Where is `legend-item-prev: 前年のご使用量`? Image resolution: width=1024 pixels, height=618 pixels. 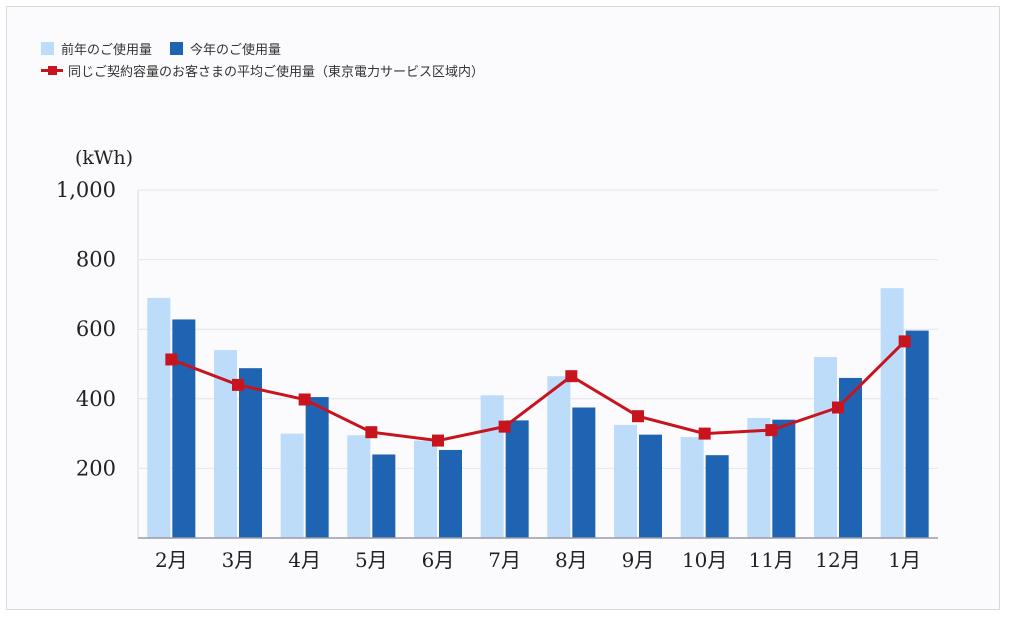 legend-item-prev: 前年のご使用量 is located at coordinates (96, 48).